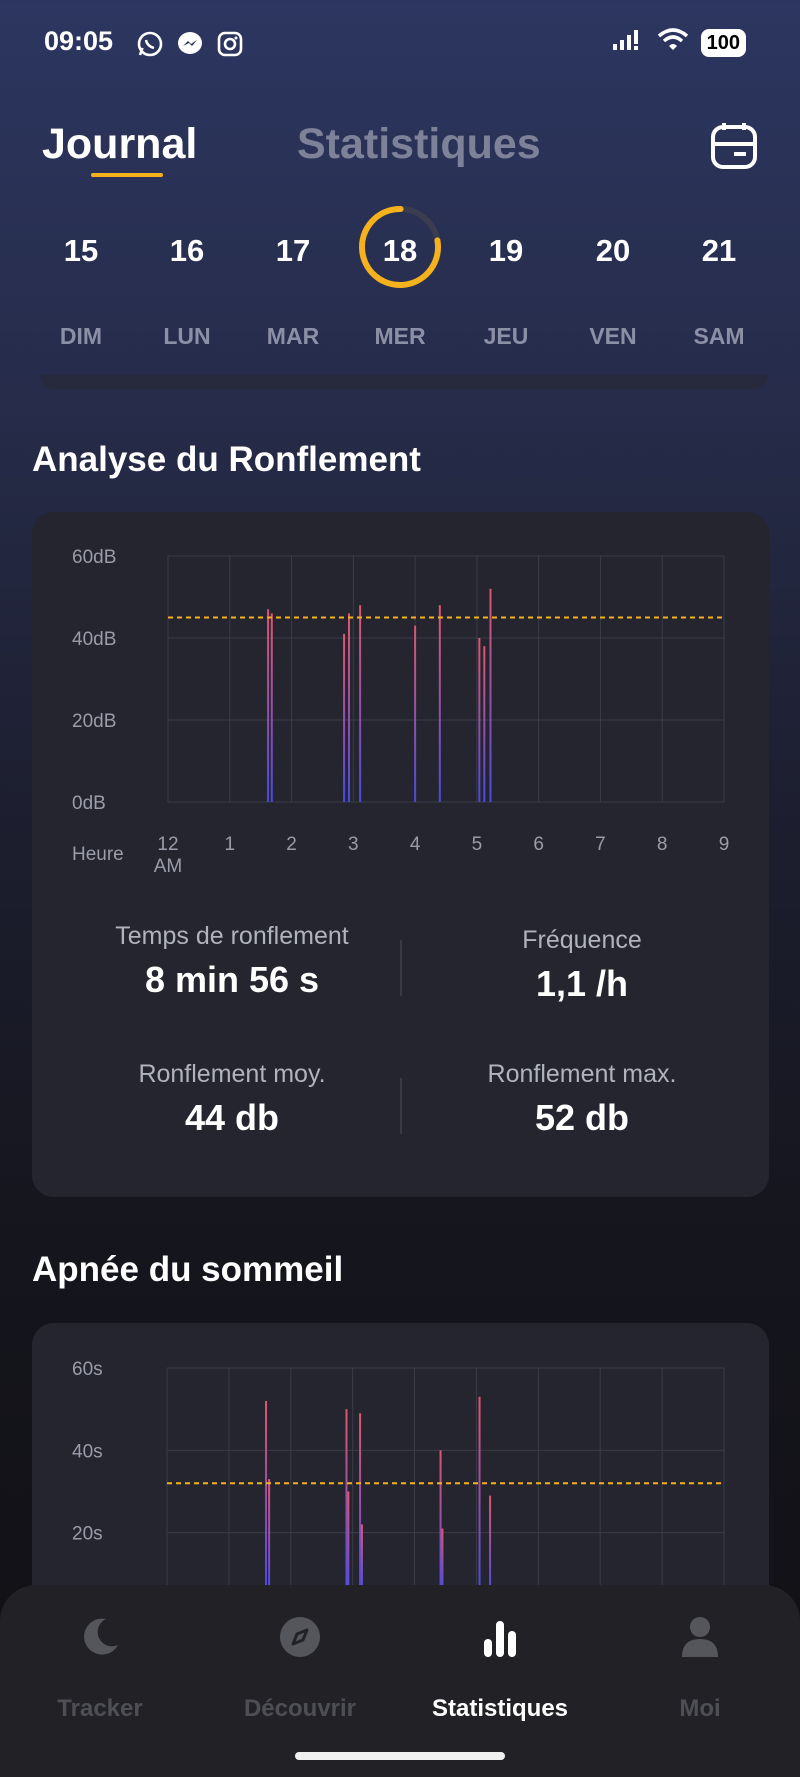 The height and width of the screenshot is (1777, 800). Describe the element at coordinates (187, 250) in the screenshot. I see `day-number: 16` at that location.